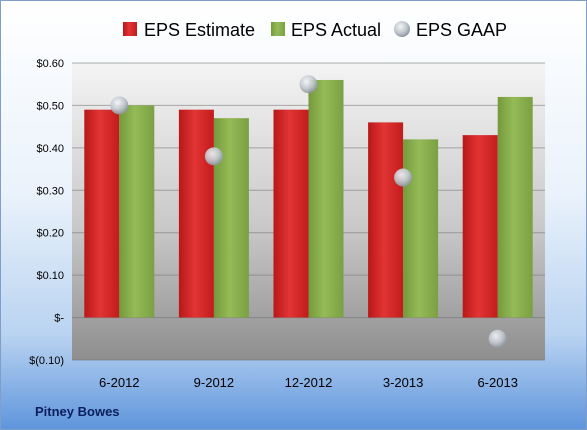 This screenshot has height=430, width=587. What do you see at coordinates (480, 226) in the screenshot?
I see `bar-estimate-6-2013` at bounding box center [480, 226].